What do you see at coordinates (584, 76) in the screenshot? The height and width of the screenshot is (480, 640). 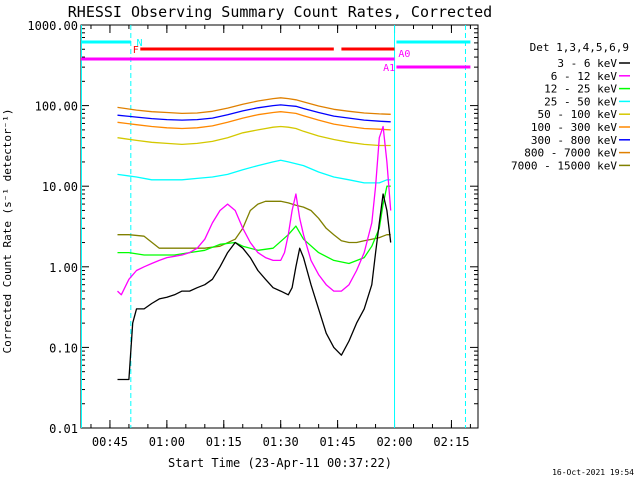 I see `legend-label: 6 - 12 keV` at bounding box center [584, 76].